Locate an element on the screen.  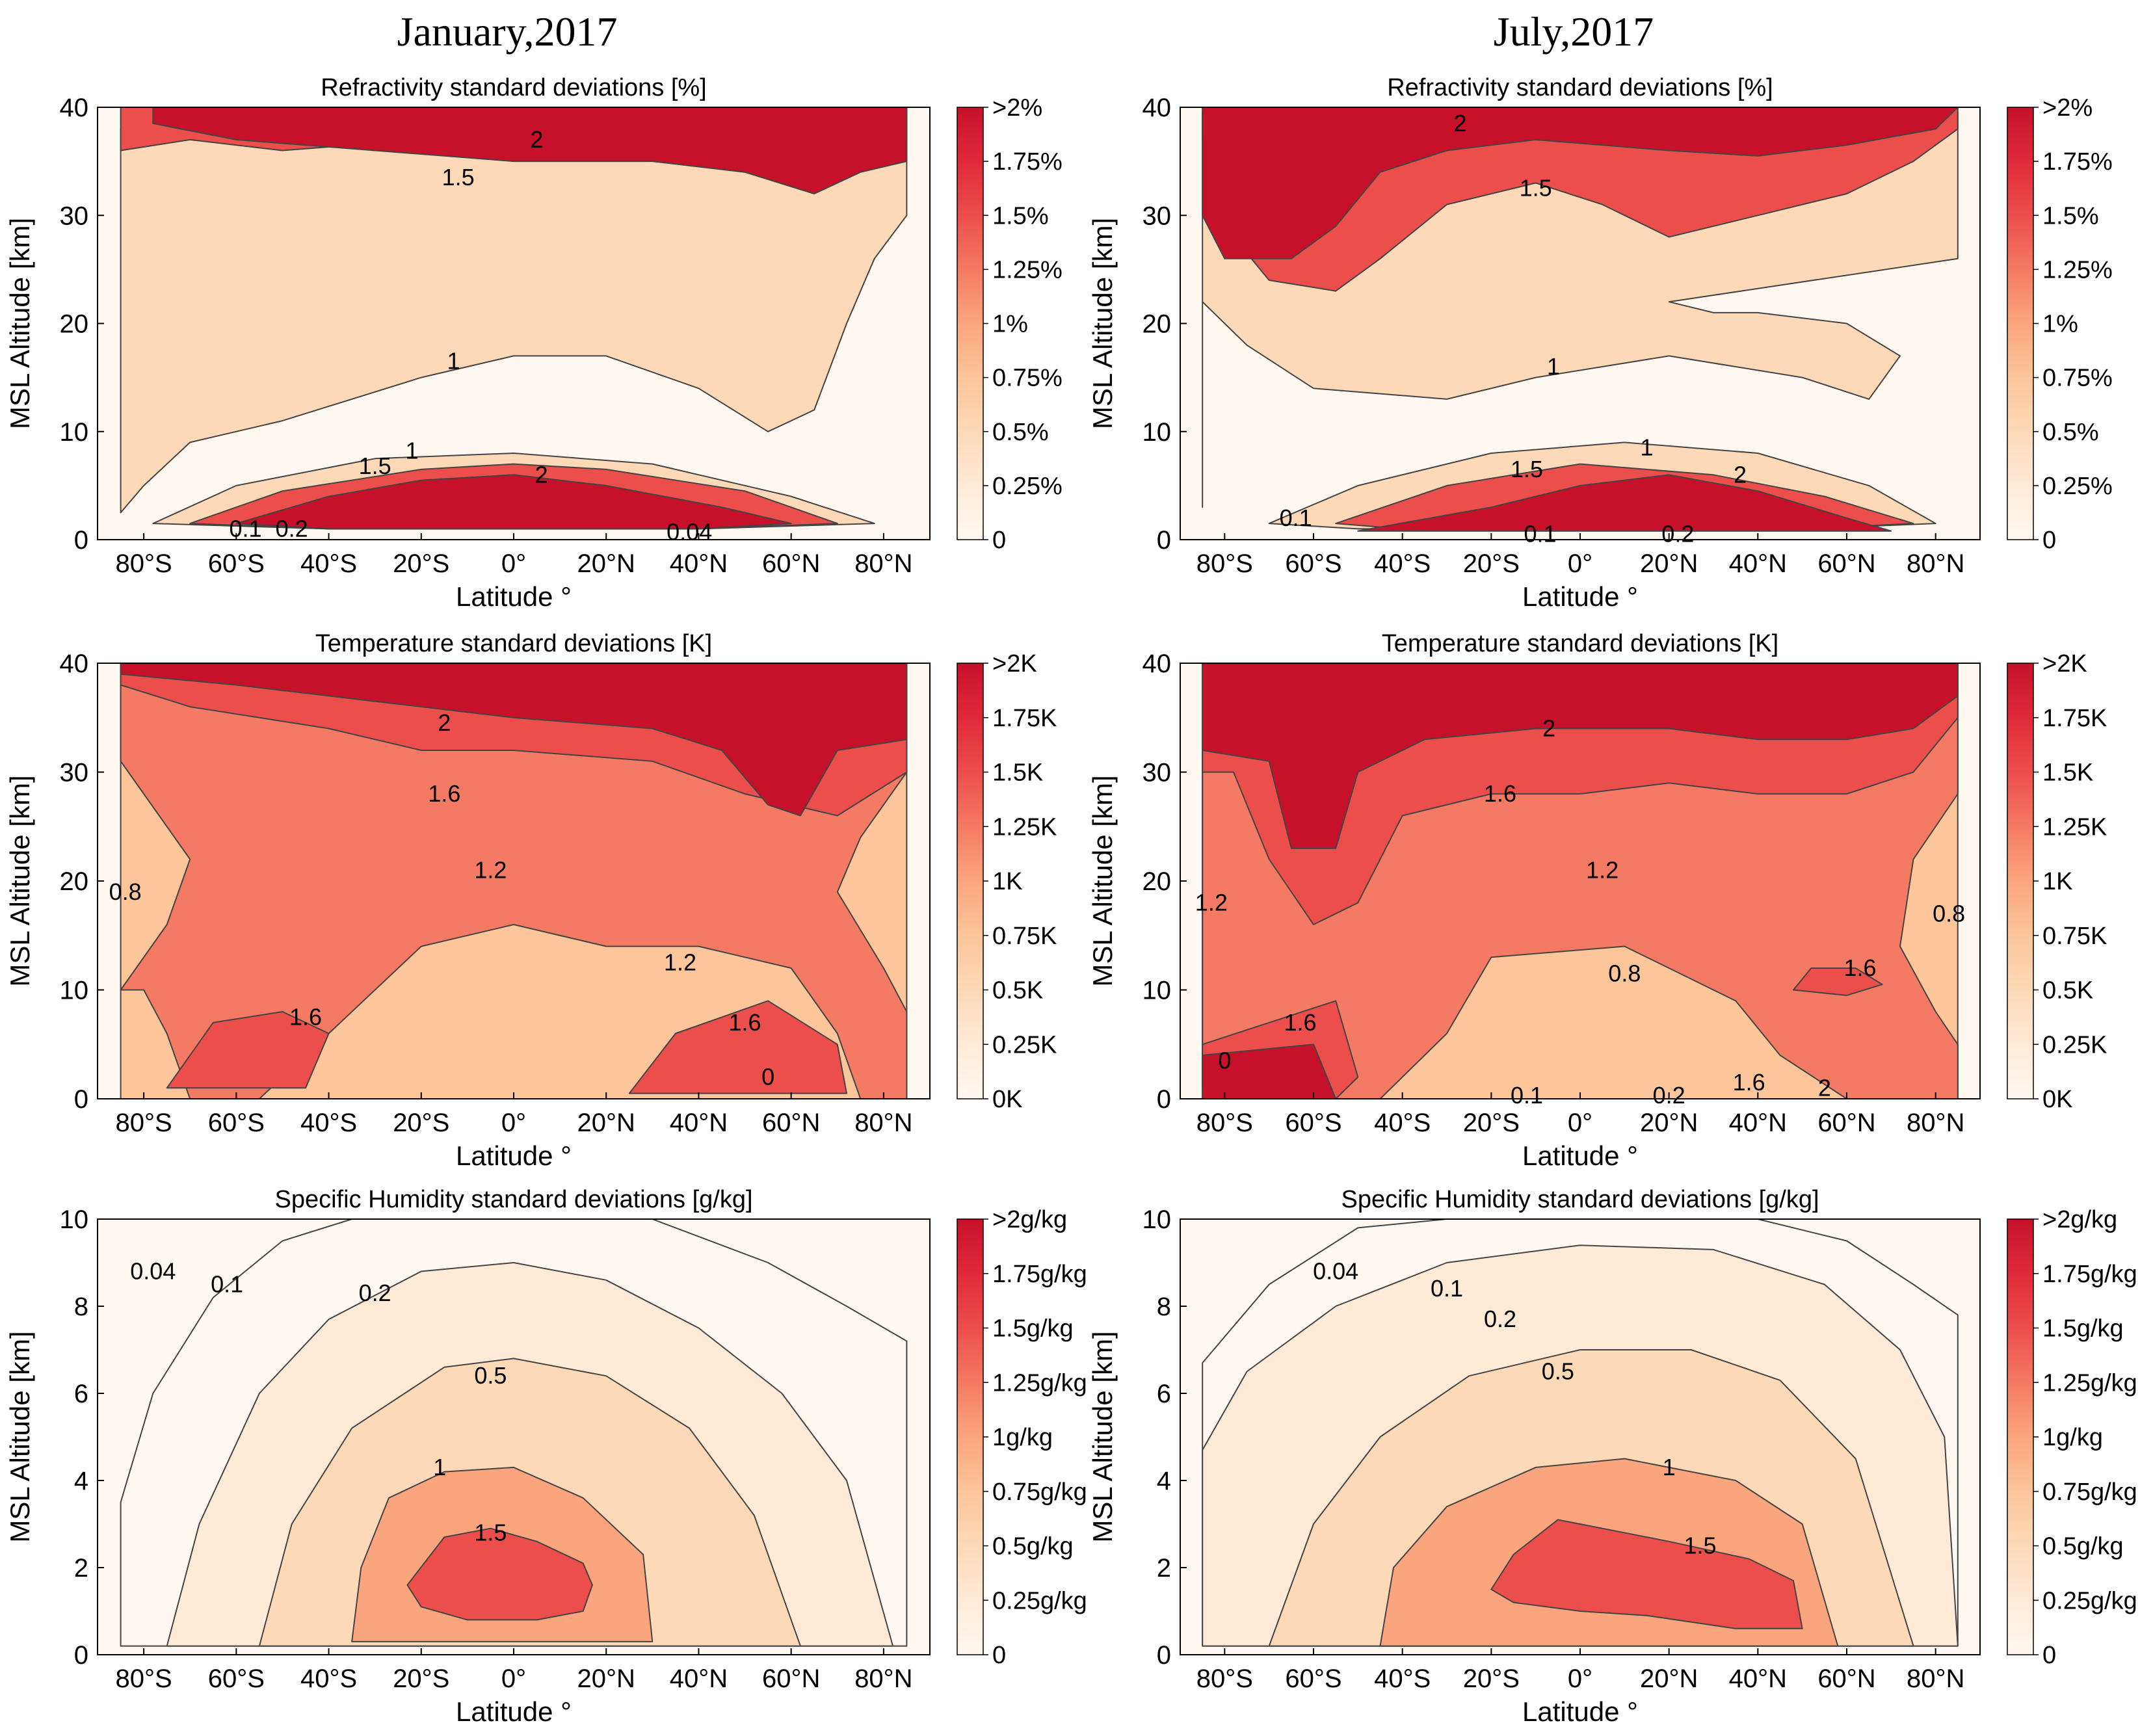
contour-label: 1.6 is located at coordinates (1749, 1082).